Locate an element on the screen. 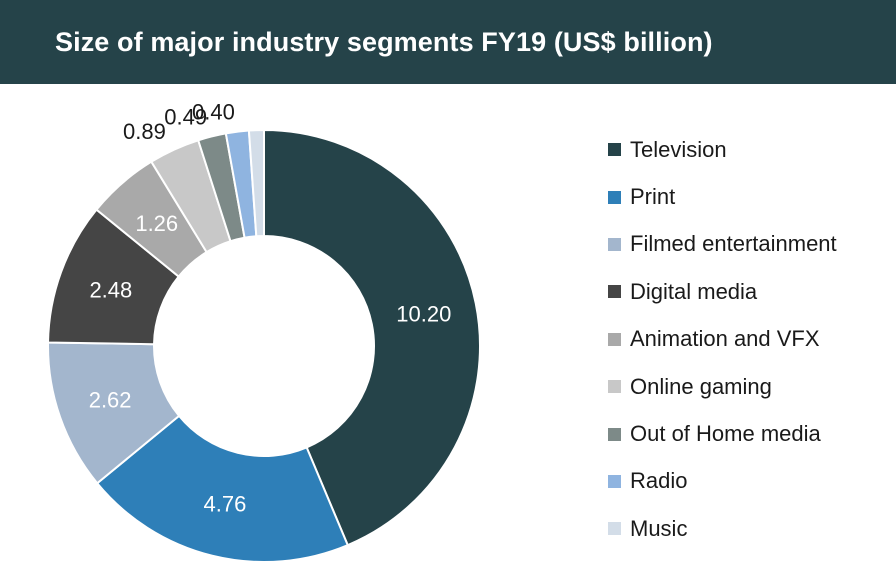  data-label-print: 4.76 is located at coordinates (225, 504).